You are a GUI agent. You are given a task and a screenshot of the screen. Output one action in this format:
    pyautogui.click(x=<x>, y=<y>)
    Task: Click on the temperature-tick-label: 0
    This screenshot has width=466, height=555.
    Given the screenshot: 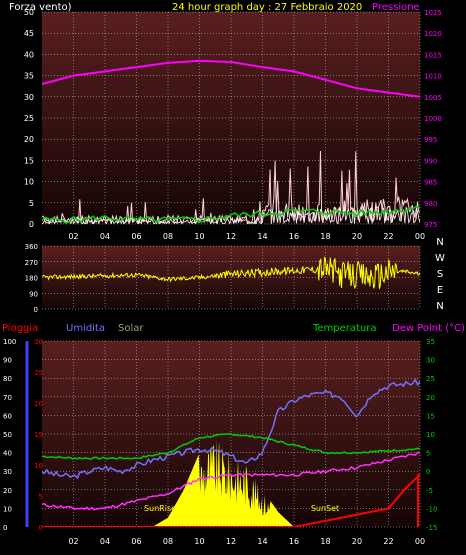 What is the action you would take?
    pyautogui.click(x=428, y=472)
    